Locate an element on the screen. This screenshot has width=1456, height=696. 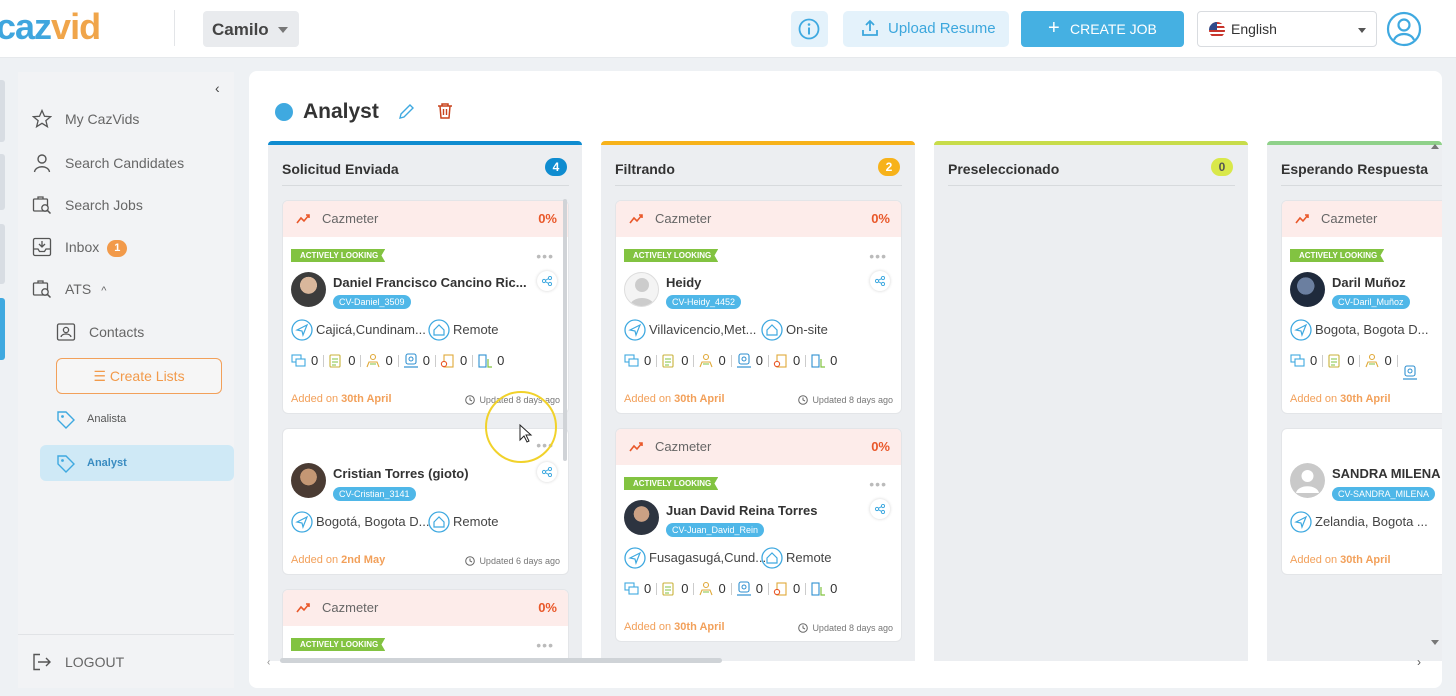
info-button is located at coordinates (809, 29).